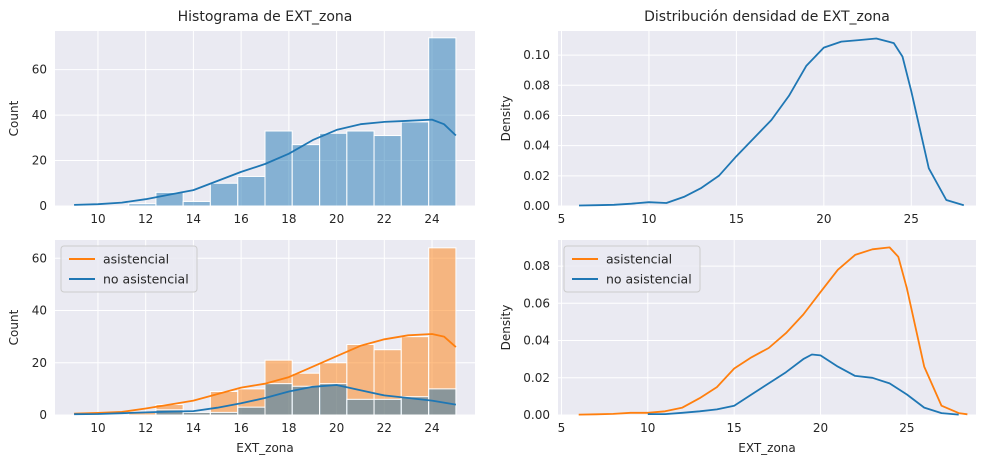  Describe the element at coordinates (536, 55) in the screenshot. I see `y-tick-label: 0.10` at that location.